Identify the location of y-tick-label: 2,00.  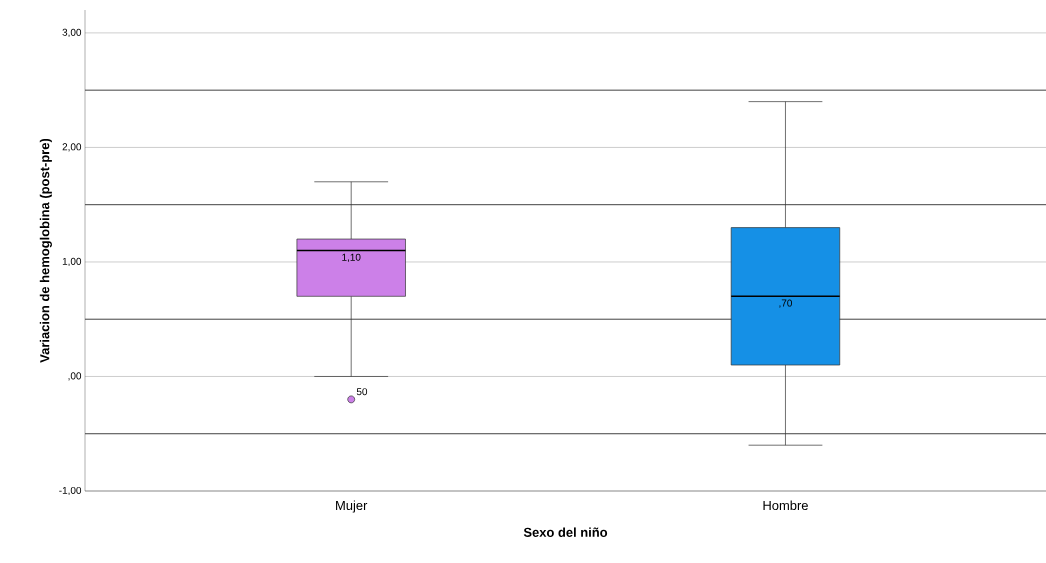
(72, 147).